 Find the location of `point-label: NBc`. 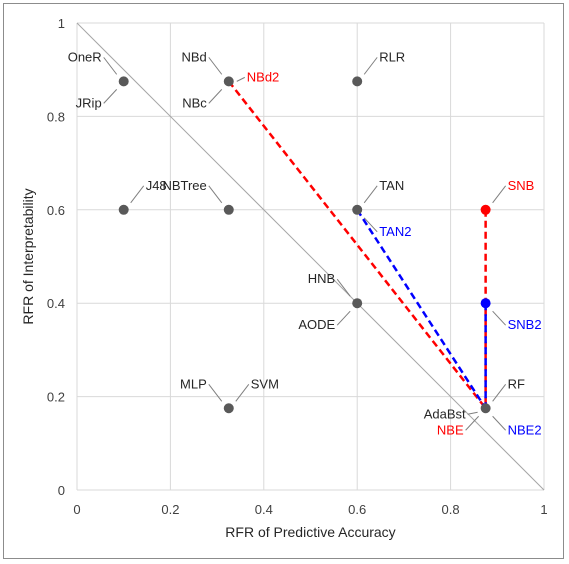

point-label: NBc is located at coordinates (194, 102).